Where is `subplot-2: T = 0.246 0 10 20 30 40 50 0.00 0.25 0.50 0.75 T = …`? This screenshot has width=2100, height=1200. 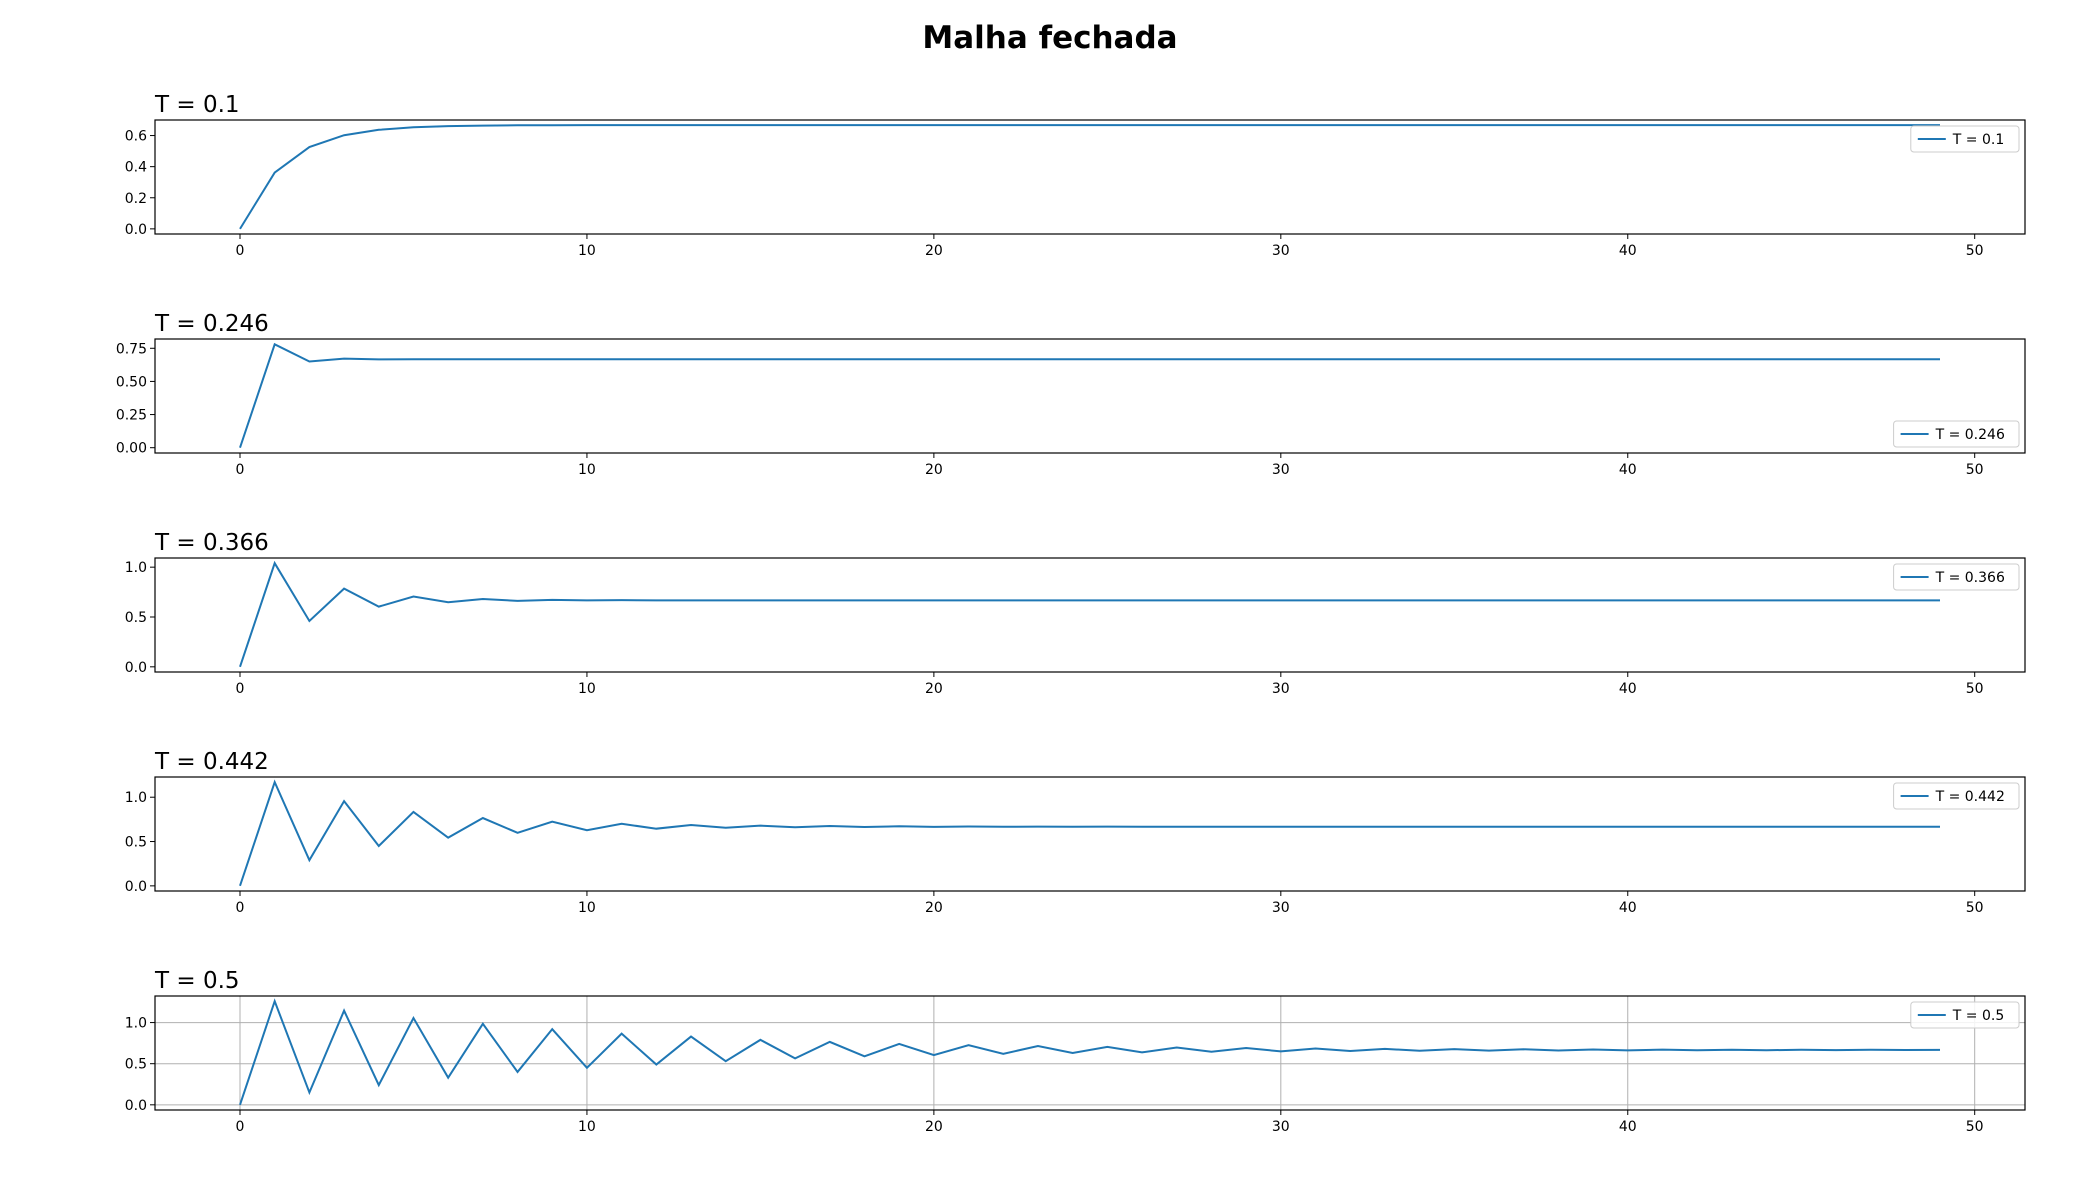 subplot-2: T = 0.246 0 10 20 30 40 50 0.00 0.25 0.50 0.75 T = … is located at coordinates (1071, 394).